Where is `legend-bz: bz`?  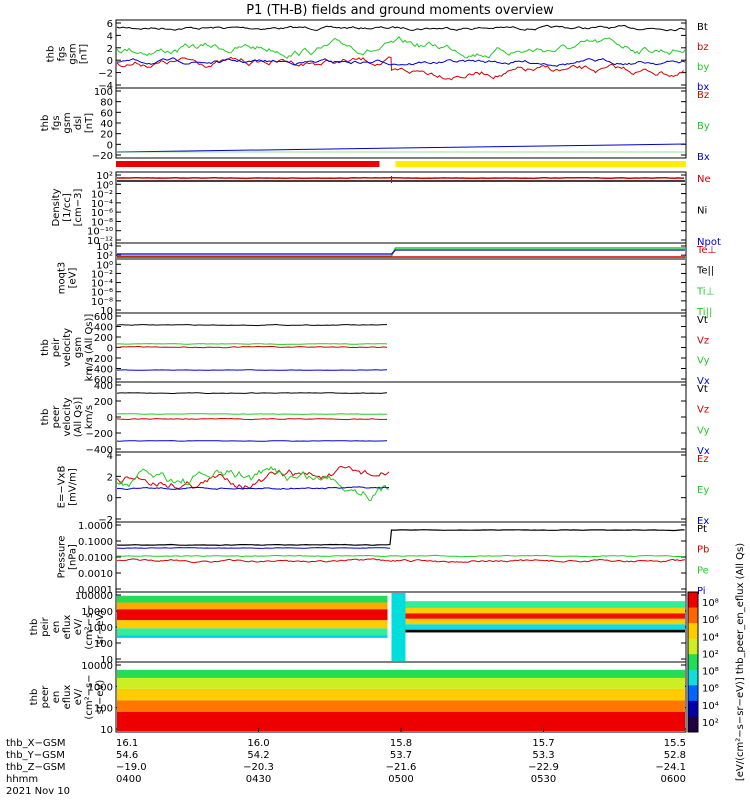
legend-bz: bz is located at coordinates (703, 47).